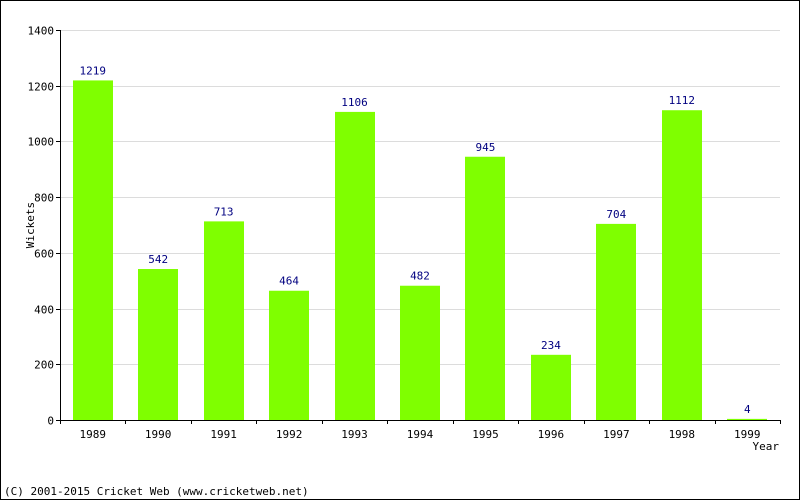 This screenshot has width=800, height=500. Describe the element at coordinates (551, 434) in the screenshot. I see `x-tick-label: 1996` at that location.